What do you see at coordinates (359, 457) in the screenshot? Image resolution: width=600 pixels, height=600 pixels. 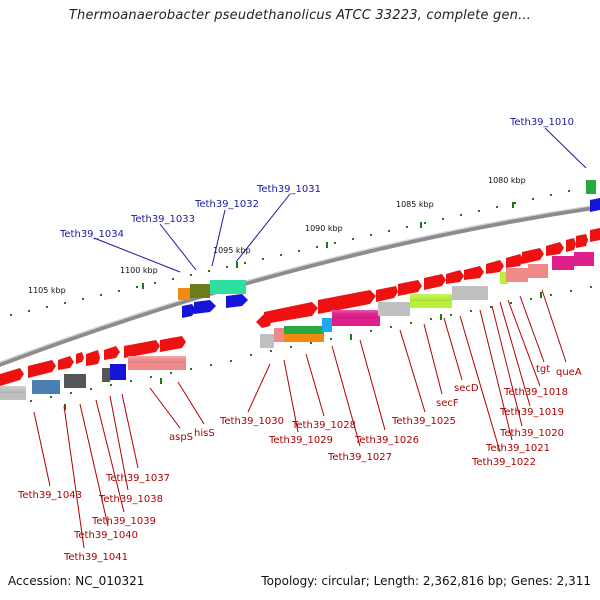 I see `gene-label-teth39-1027: Teth39_1027` at bounding box center [359, 457].